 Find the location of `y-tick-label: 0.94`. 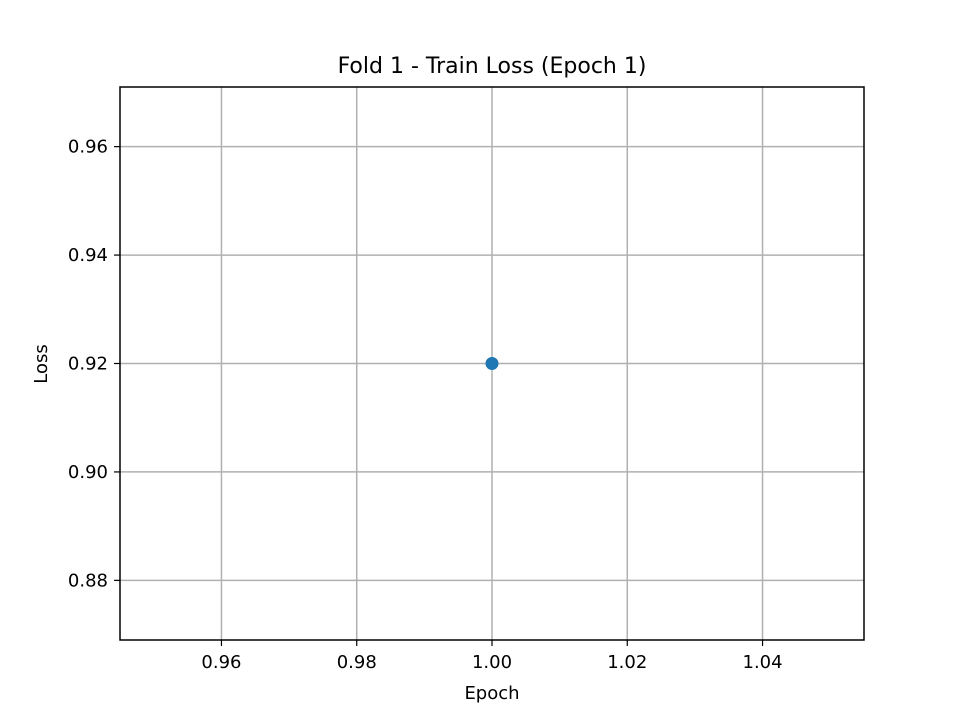

y-tick-label: 0.94 is located at coordinates (88, 255).